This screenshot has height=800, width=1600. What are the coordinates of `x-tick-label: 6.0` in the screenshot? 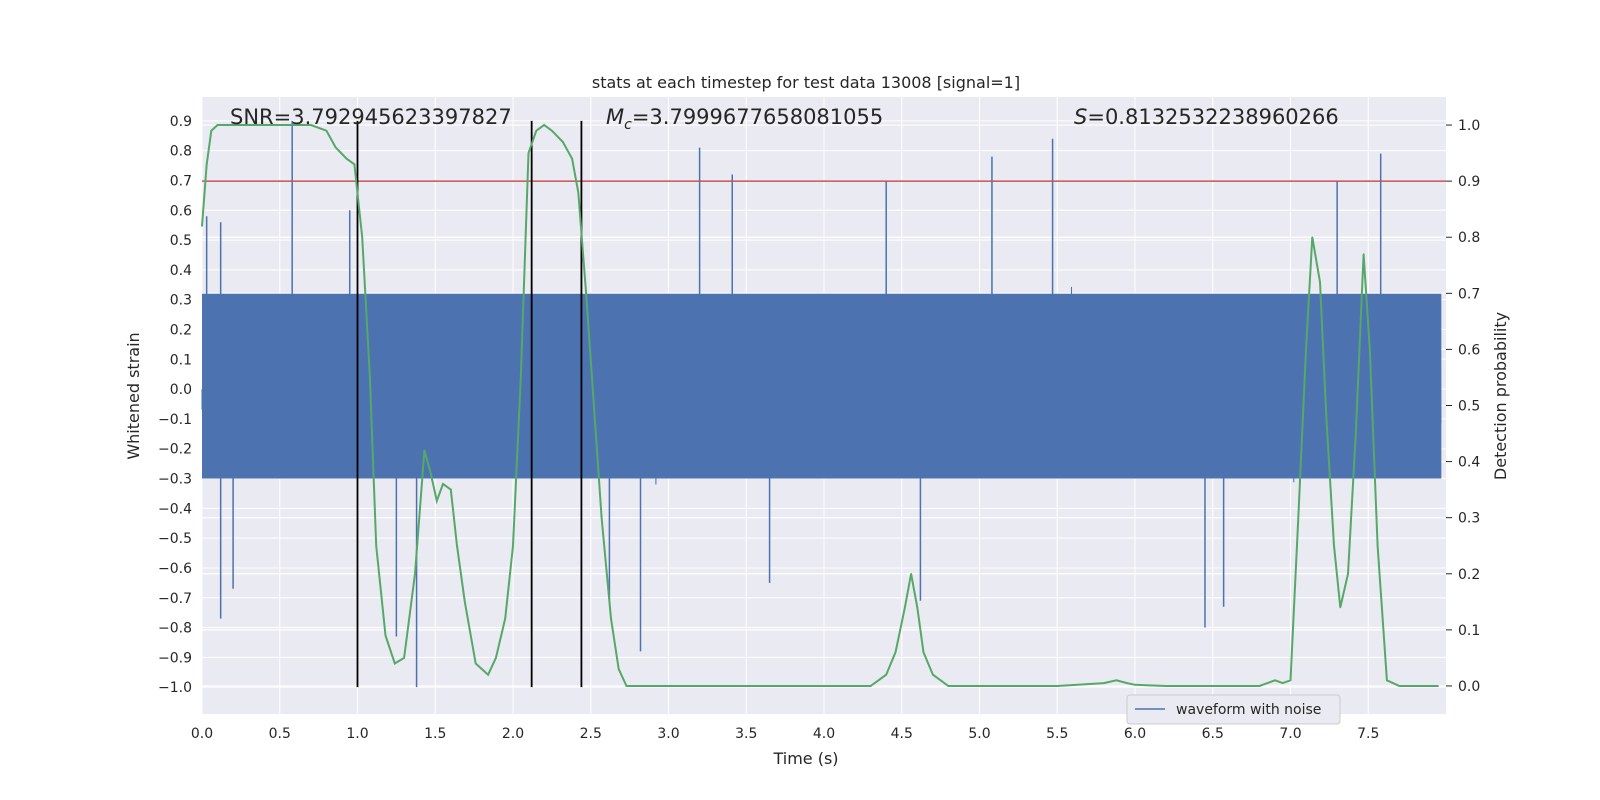 It's located at (1135, 734).